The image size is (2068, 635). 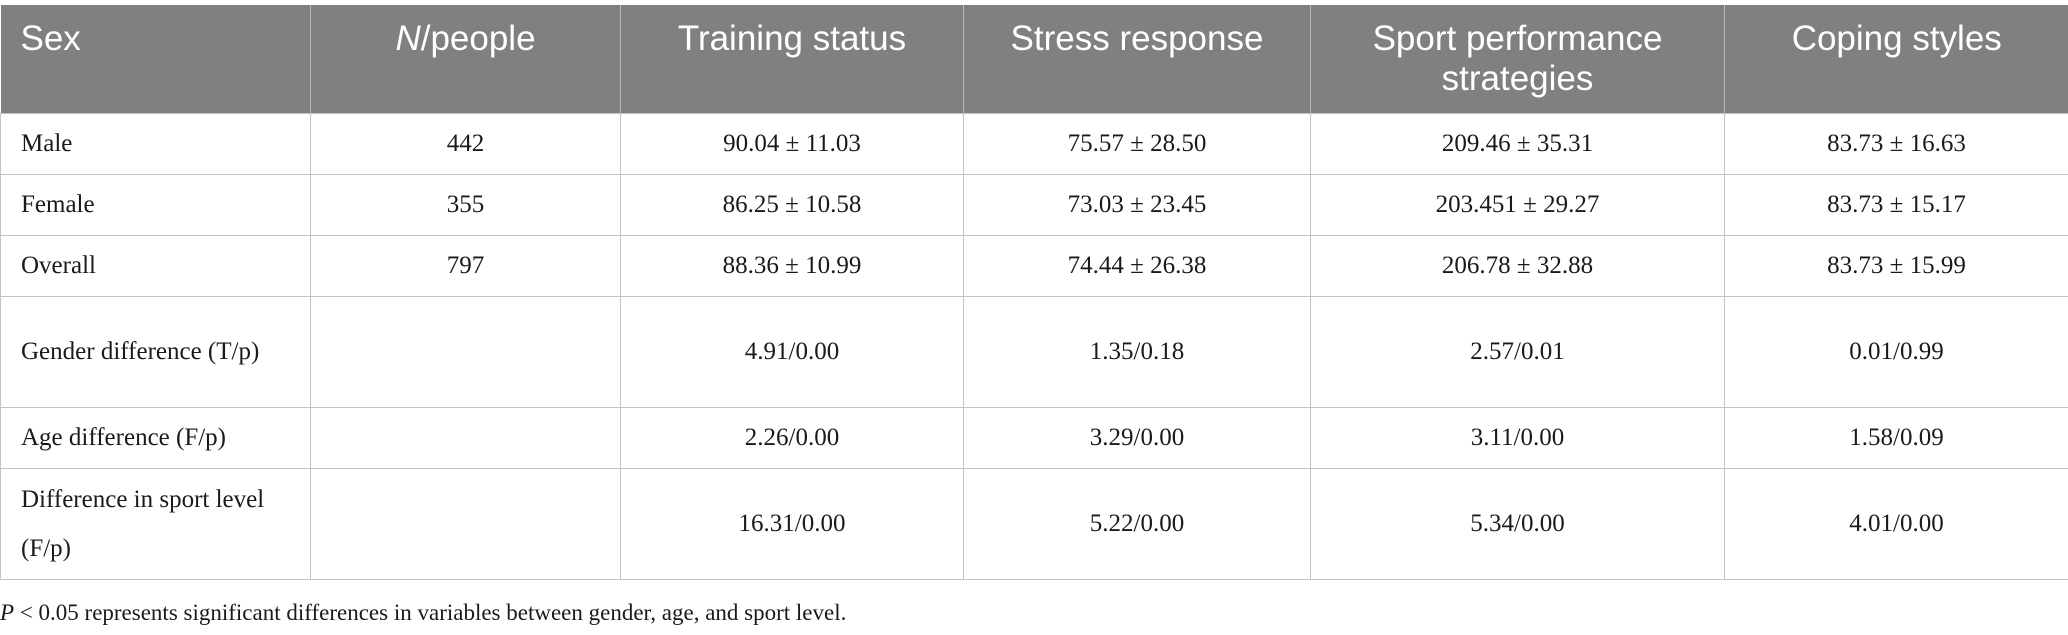 I want to click on cell-coping-styles: 83.73 ± 15.17, so click(x=1896, y=204).